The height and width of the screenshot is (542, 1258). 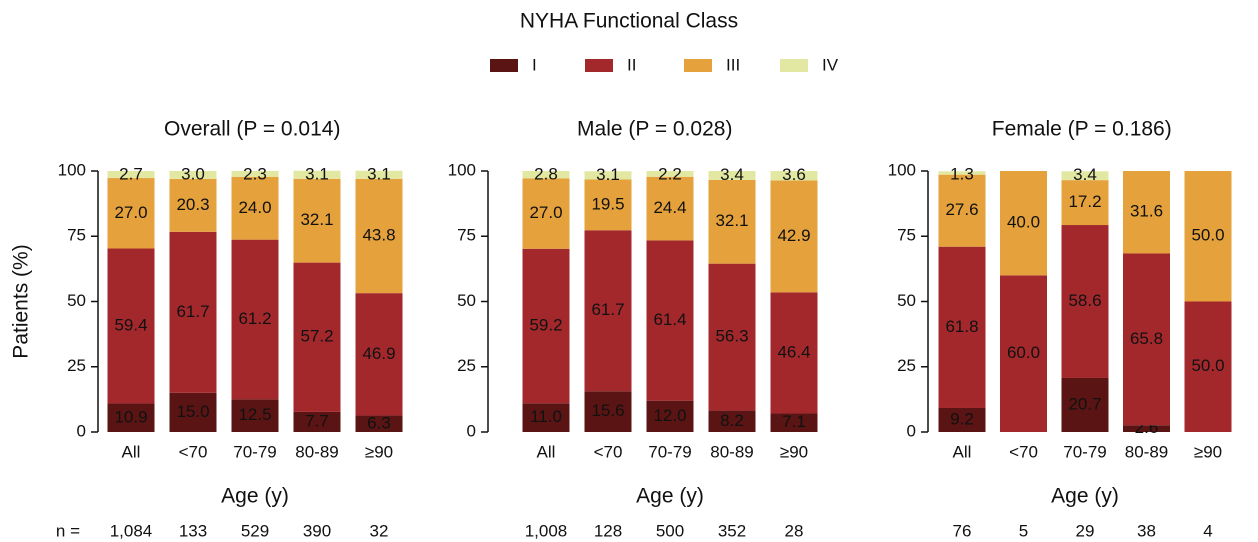 I want to click on value-label: 20.7, so click(x=1084, y=403).